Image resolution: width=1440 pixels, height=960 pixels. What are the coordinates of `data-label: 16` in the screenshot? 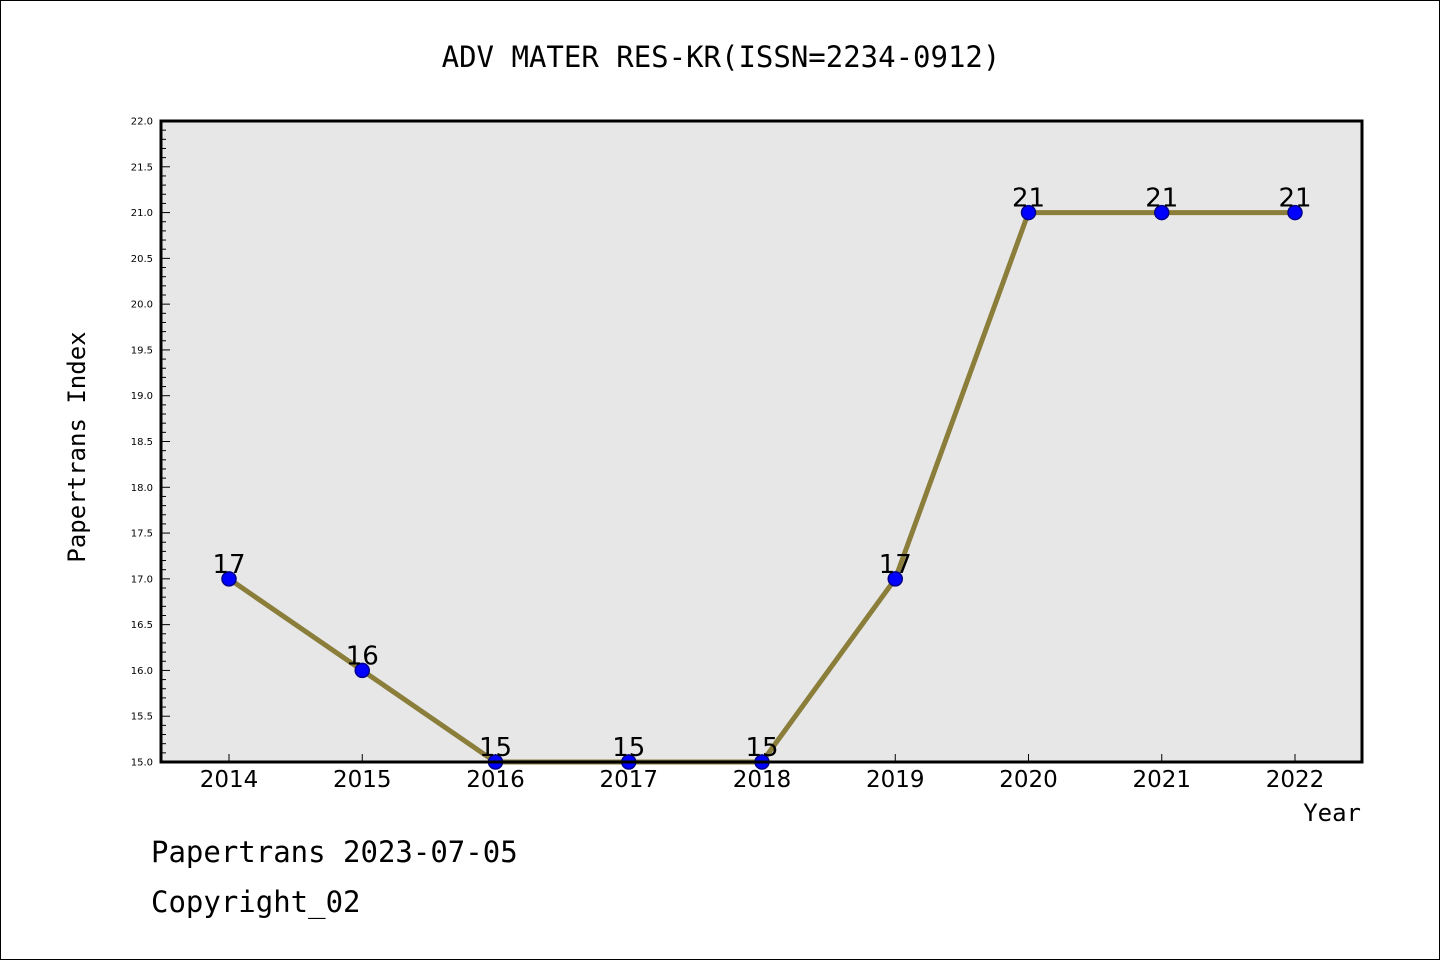 It's located at (362, 656).